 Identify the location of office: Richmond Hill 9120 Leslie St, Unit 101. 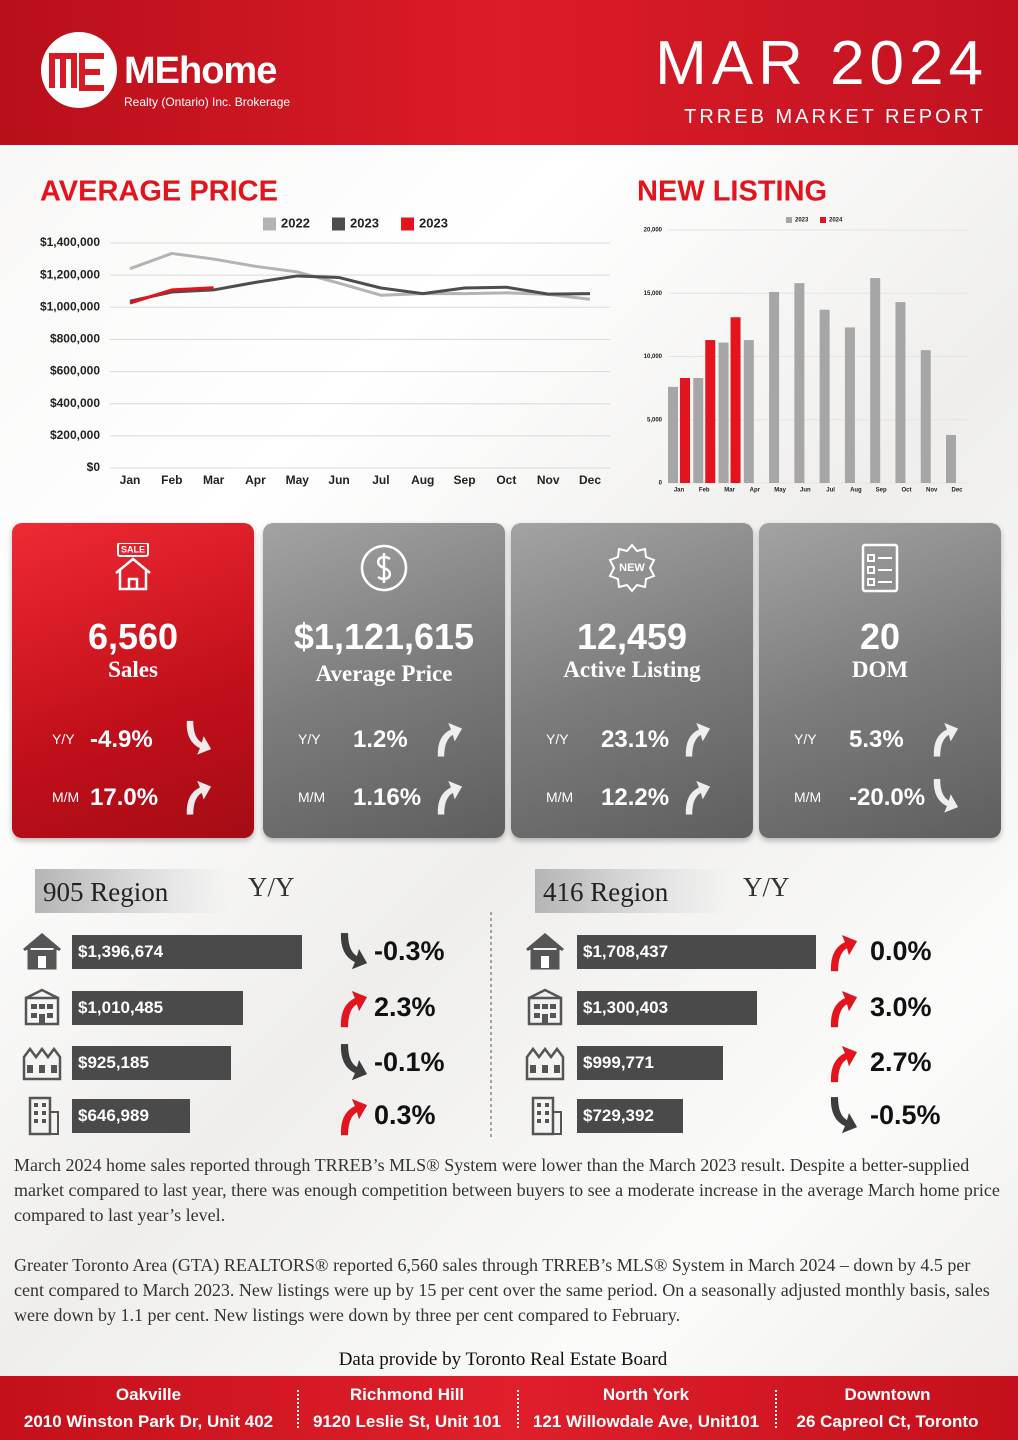
(407, 1408).